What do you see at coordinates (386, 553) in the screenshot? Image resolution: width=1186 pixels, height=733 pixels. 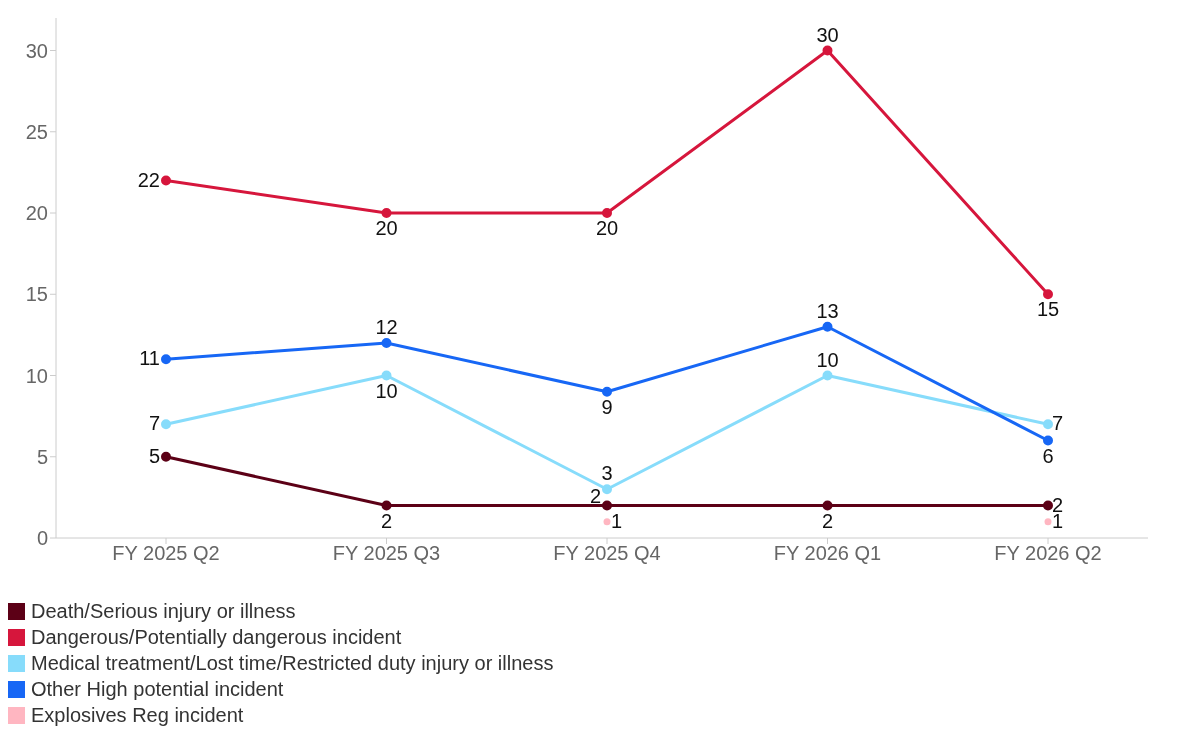 I see `x-tick-label: FY 2025 Q3` at bounding box center [386, 553].